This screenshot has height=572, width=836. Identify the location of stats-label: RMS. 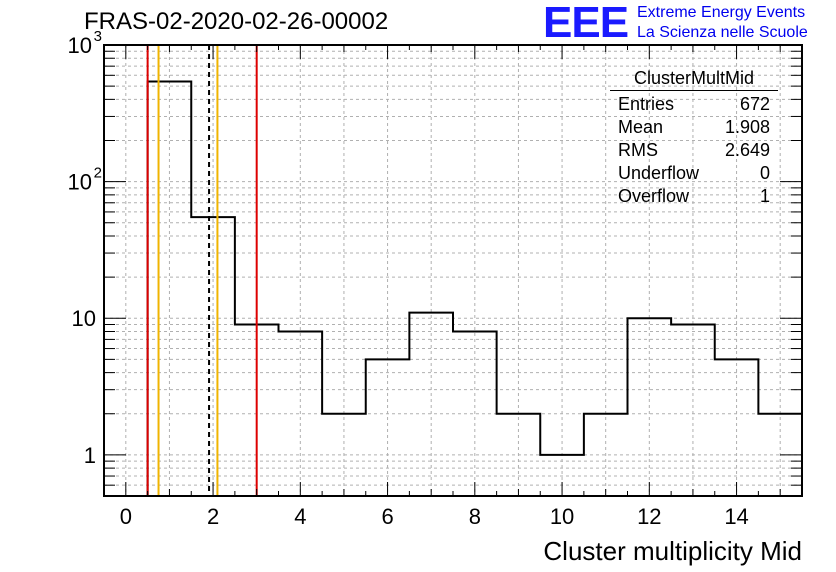
(638, 150).